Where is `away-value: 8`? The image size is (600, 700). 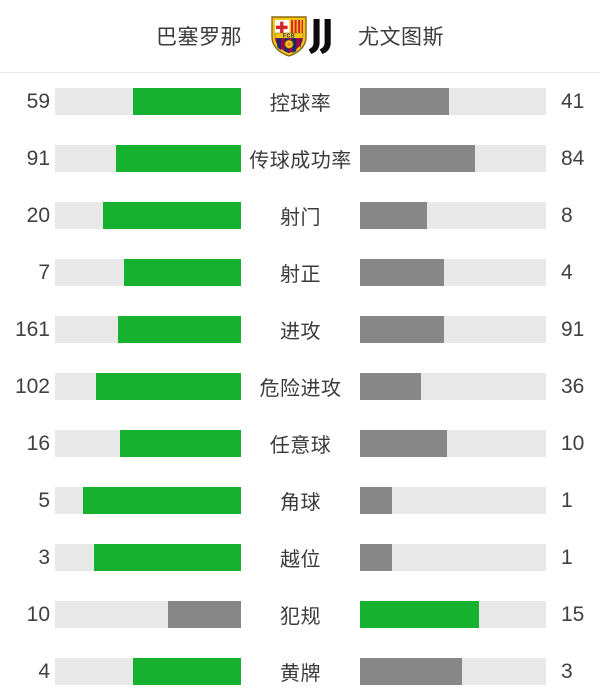
away-value: 8 is located at coordinates (567, 215).